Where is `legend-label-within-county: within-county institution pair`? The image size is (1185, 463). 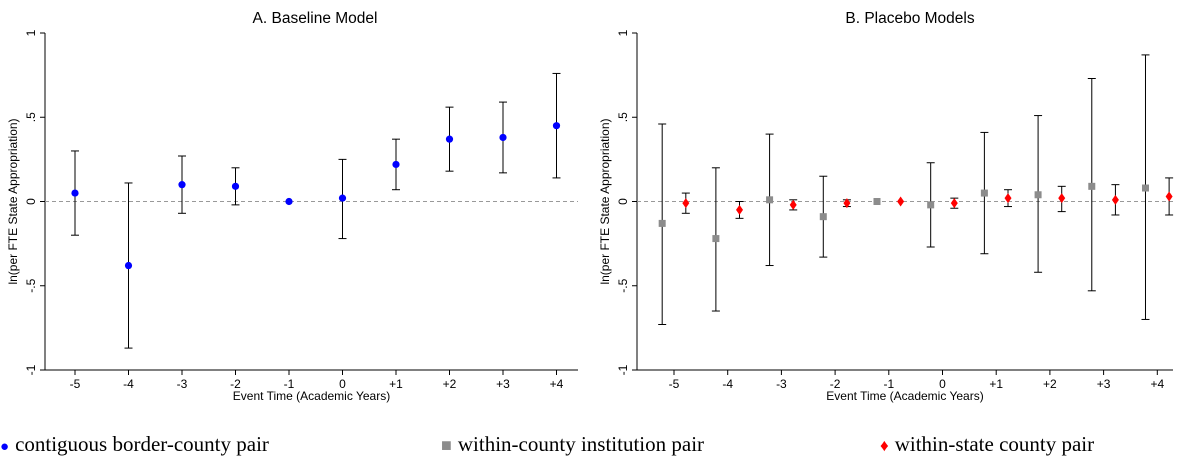
legend-label-within-county: within-county institution pair is located at coordinates (581, 444).